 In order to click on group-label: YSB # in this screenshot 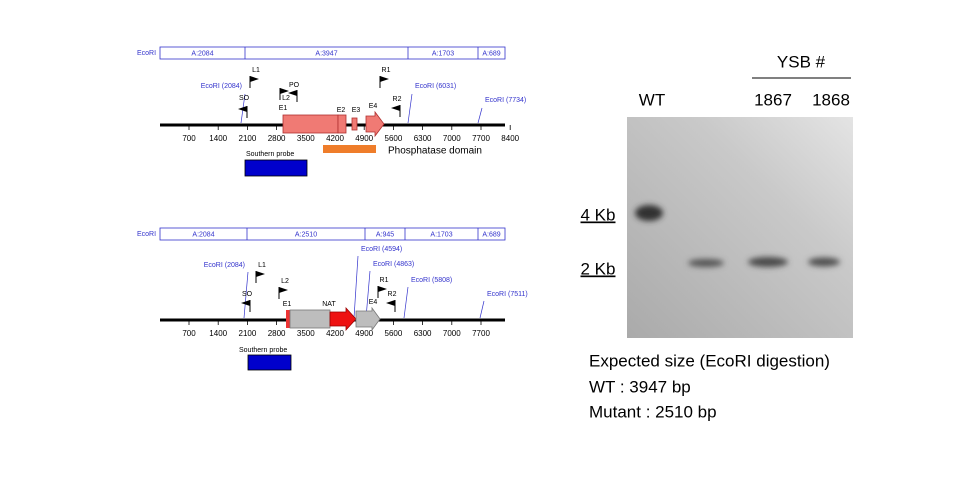, I will do `click(801, 61)`.